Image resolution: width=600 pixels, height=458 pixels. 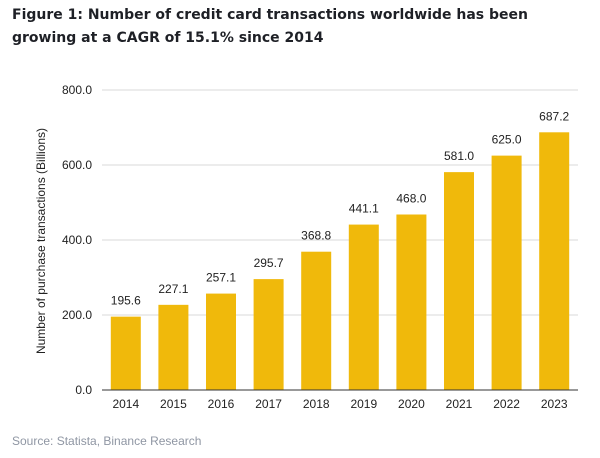 I want to click on bar-2017, so click(x=268, y=334).